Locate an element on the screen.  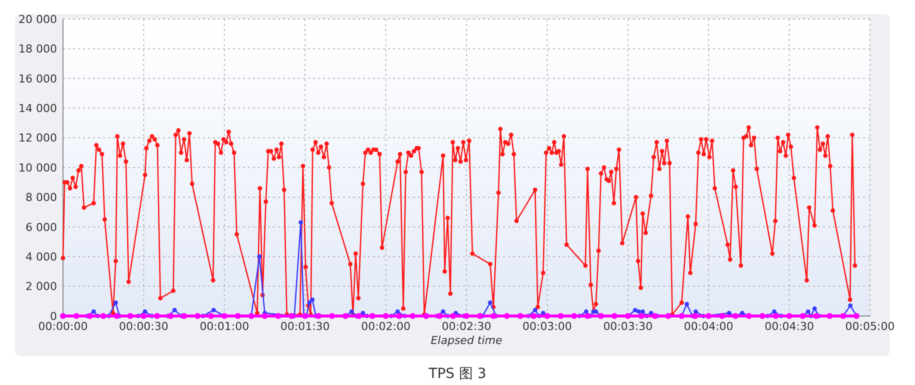
x-tick-label: 00:04:30 is located at coordinates (789, 326).